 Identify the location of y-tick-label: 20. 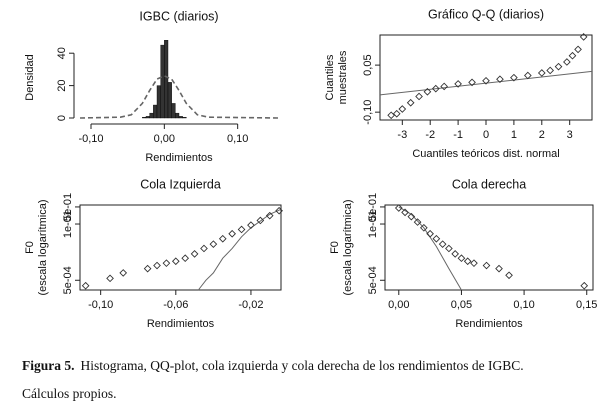
(62, 85).